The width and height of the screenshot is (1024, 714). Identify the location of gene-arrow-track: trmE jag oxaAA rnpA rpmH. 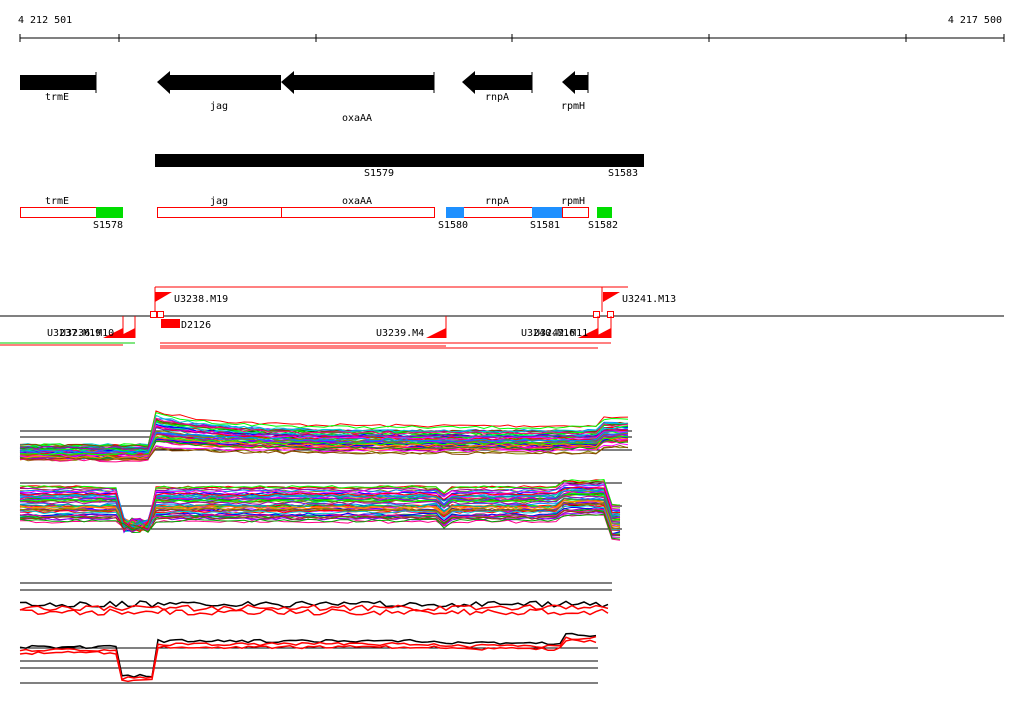
(304, 97).